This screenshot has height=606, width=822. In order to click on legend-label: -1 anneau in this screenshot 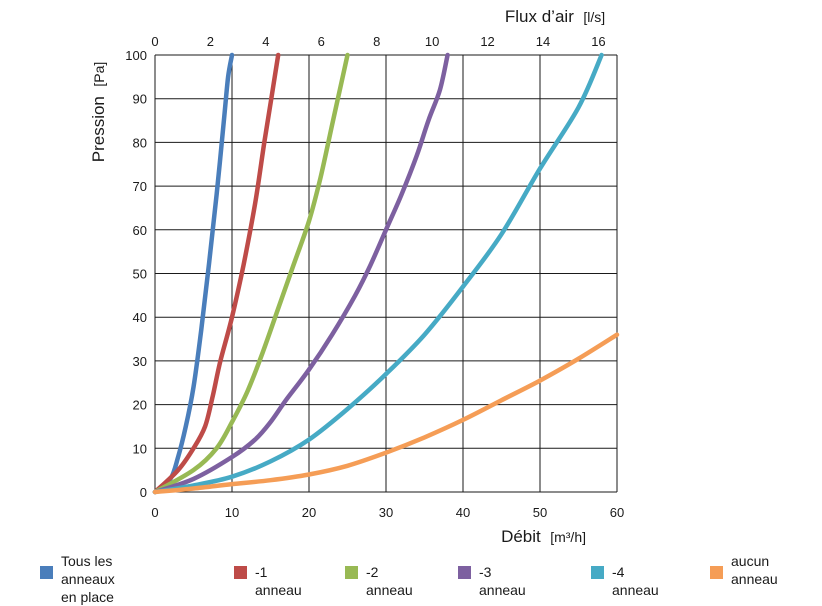, I will do `click(278, 581)`.